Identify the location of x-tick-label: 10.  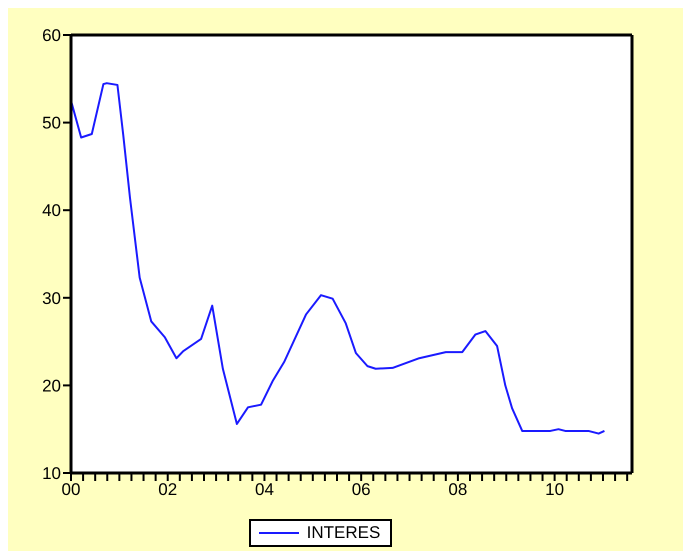
(554, 490).